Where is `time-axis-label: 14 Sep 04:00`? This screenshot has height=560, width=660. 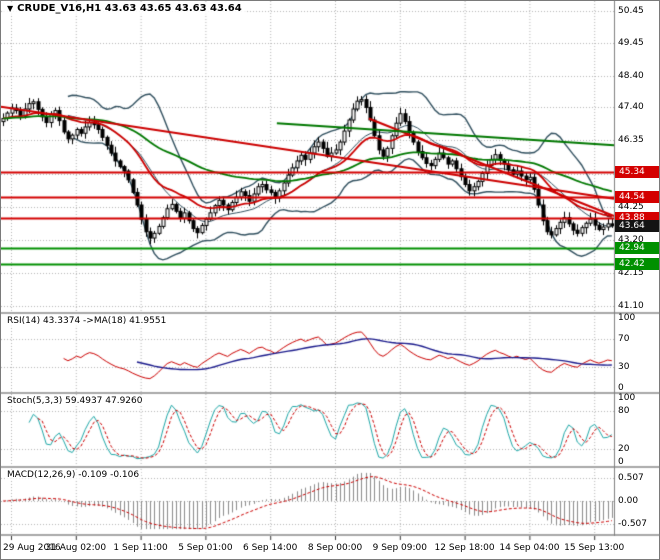
time-axis-label: 14 Sep 04:00 is located at coordinates (529, 548).